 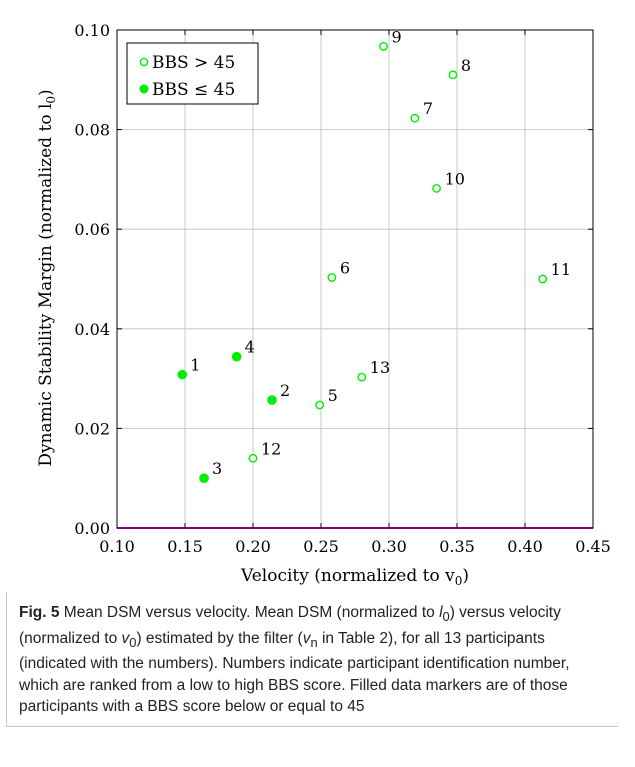 What do you see at coordinates (593, 546) in the screenshot?
I see `x-tick-label: 0.45` at bounding box center [593, 546].